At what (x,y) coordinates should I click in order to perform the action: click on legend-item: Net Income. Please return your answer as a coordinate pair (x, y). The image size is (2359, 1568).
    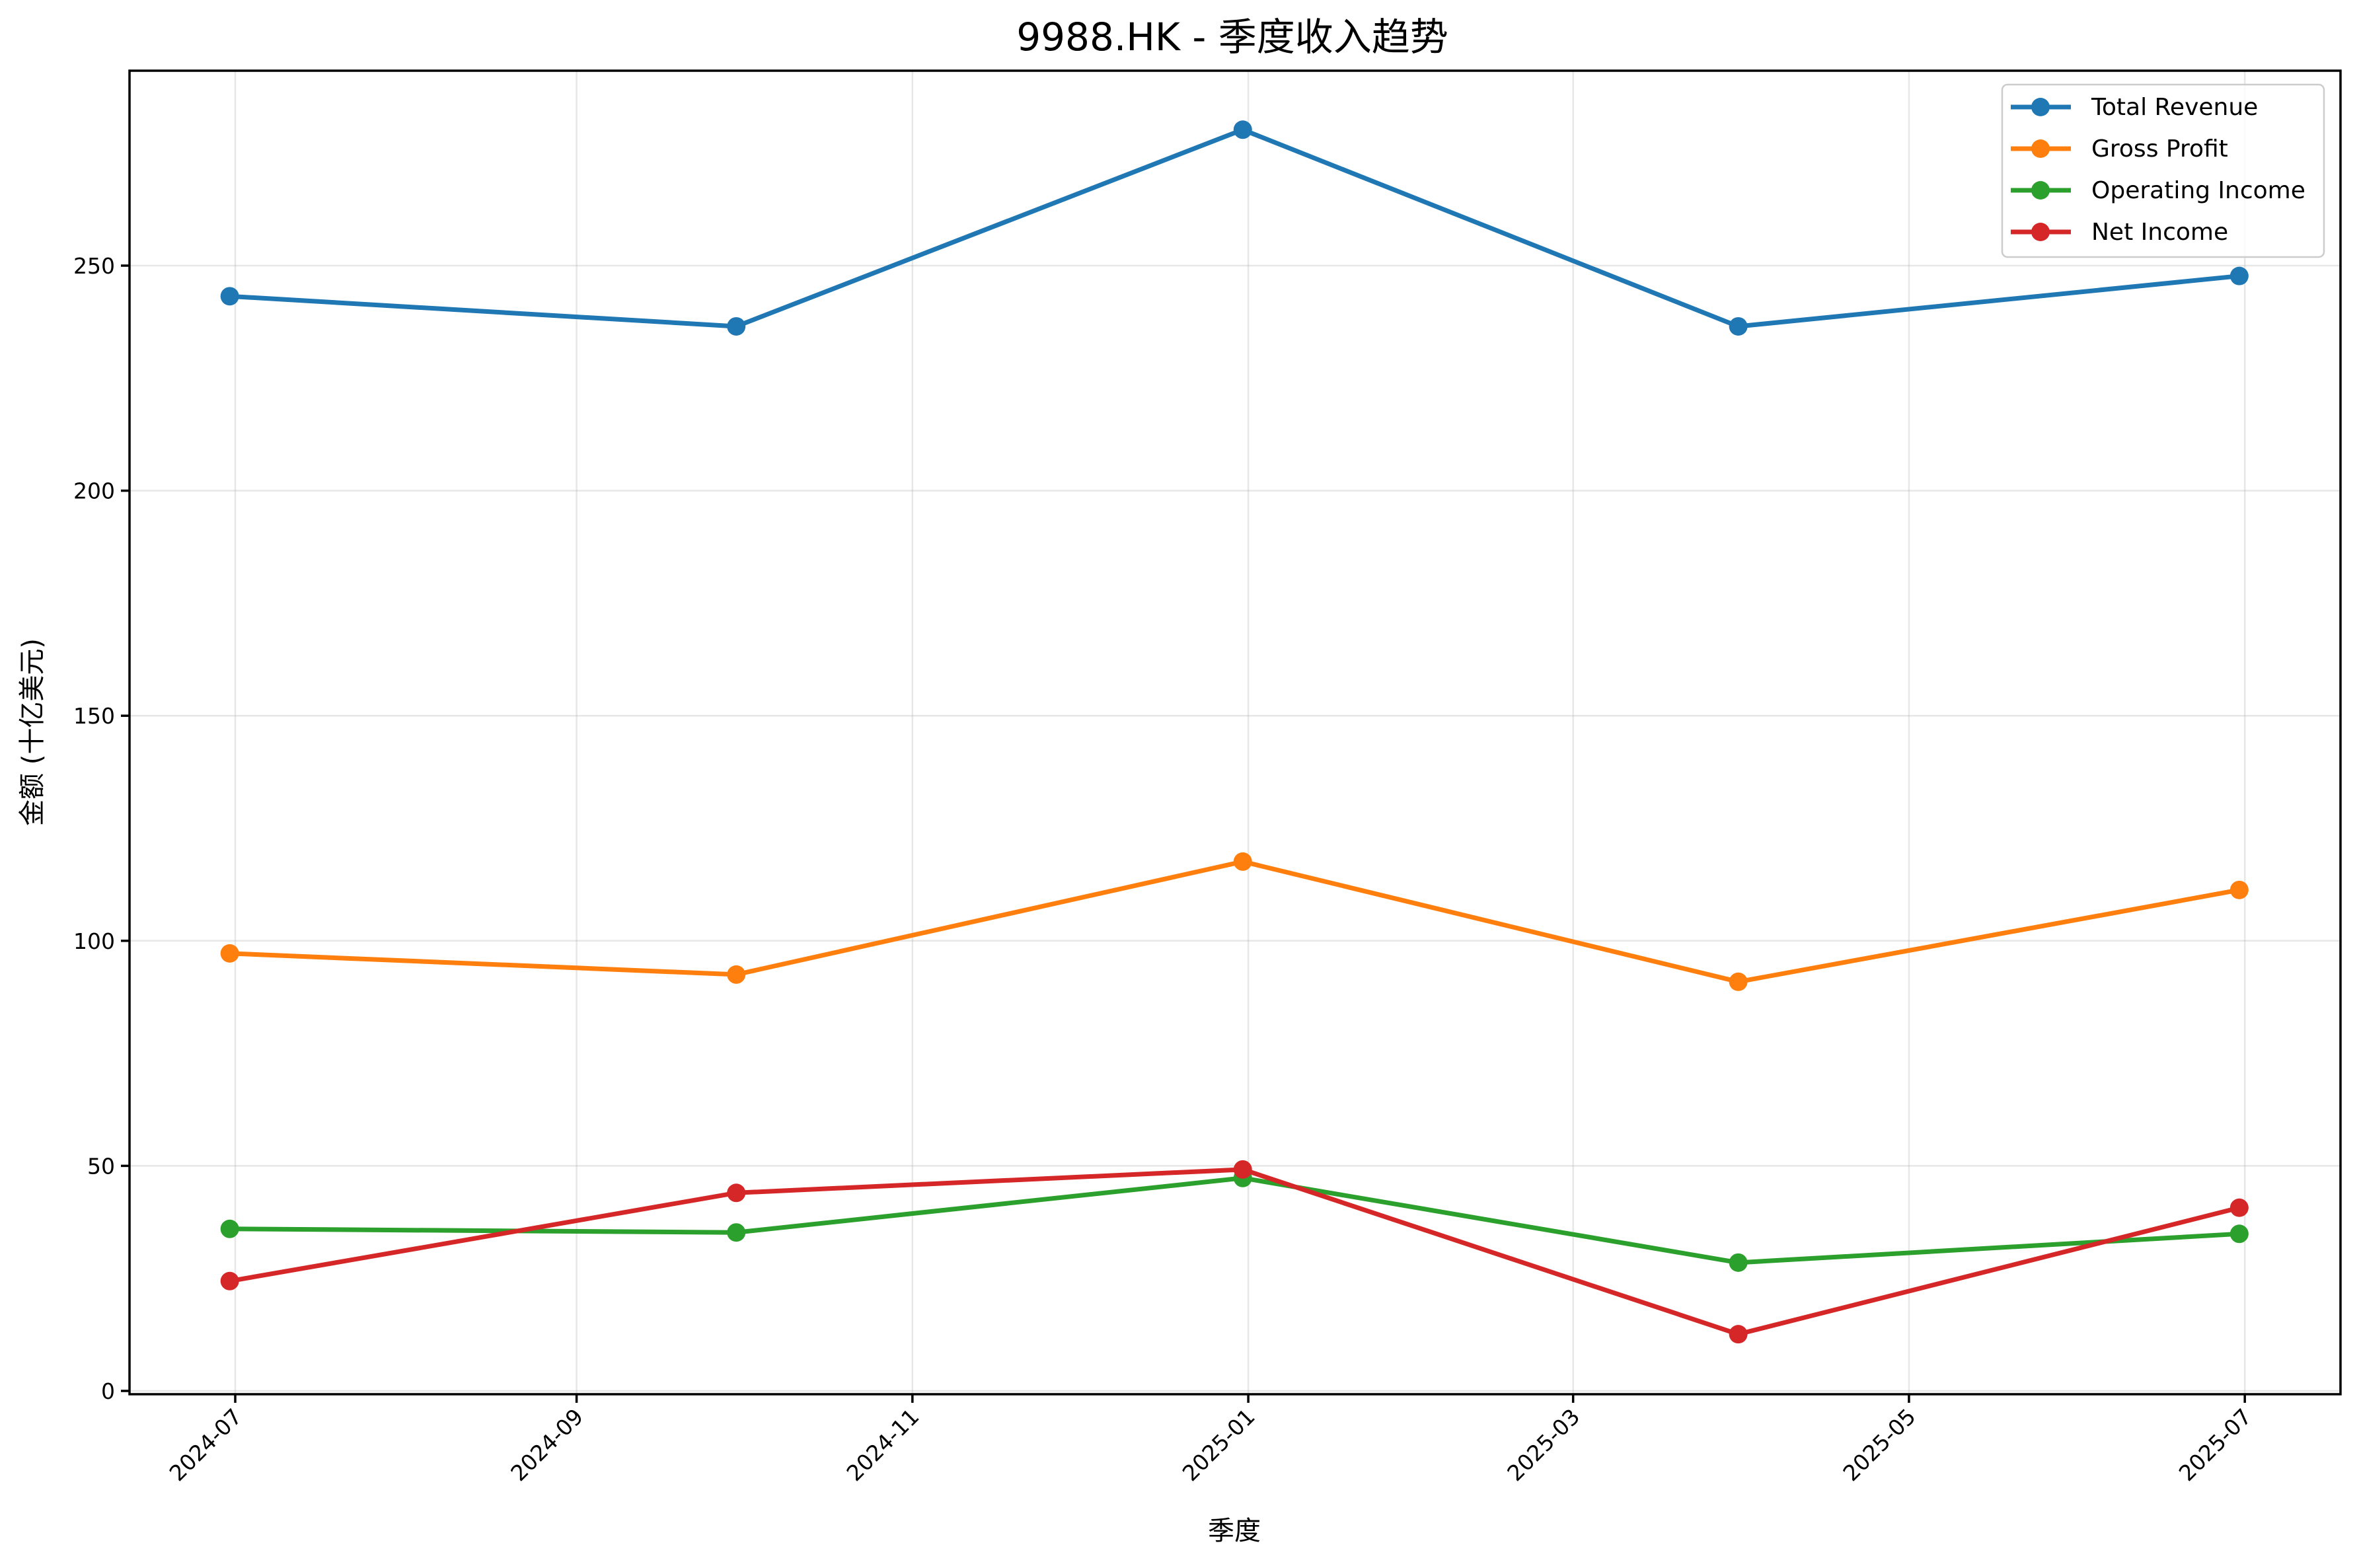
    Looking at the image, I should click on (2119, 232).